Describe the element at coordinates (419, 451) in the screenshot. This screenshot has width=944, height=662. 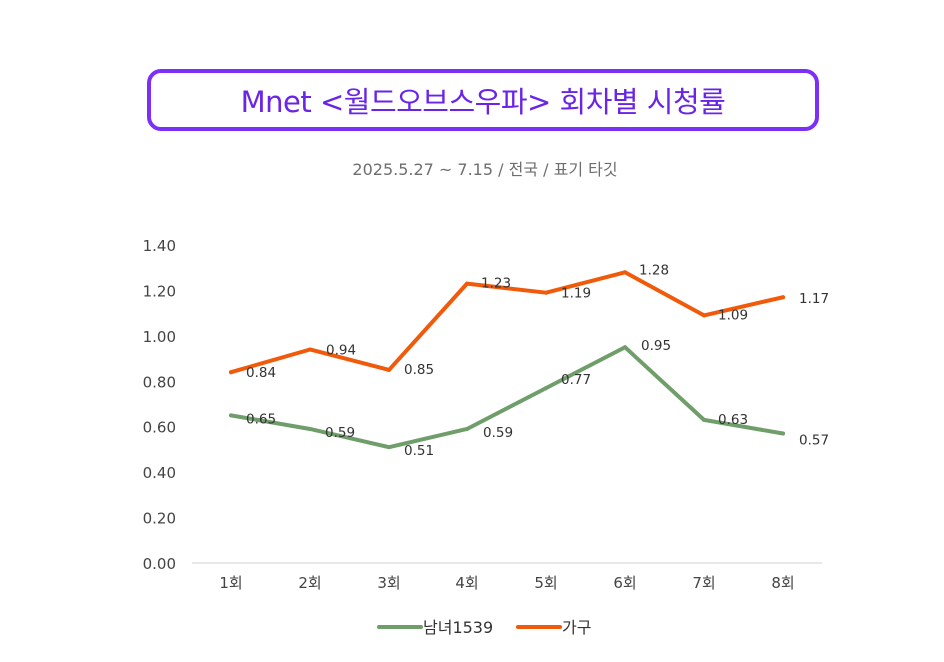
I see `data-label: 0.51` at that location.